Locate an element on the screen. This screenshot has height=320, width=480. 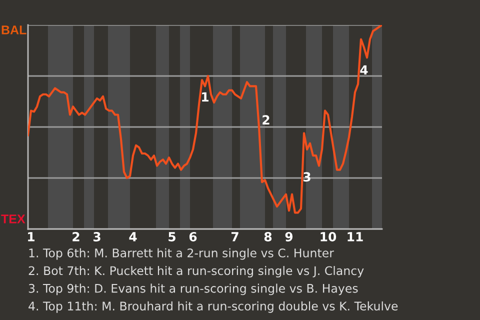
text: 2. Bot 7th: K. Puckett hit a run-scoring single vs J. Clancy is located at coordinates (196, 272).